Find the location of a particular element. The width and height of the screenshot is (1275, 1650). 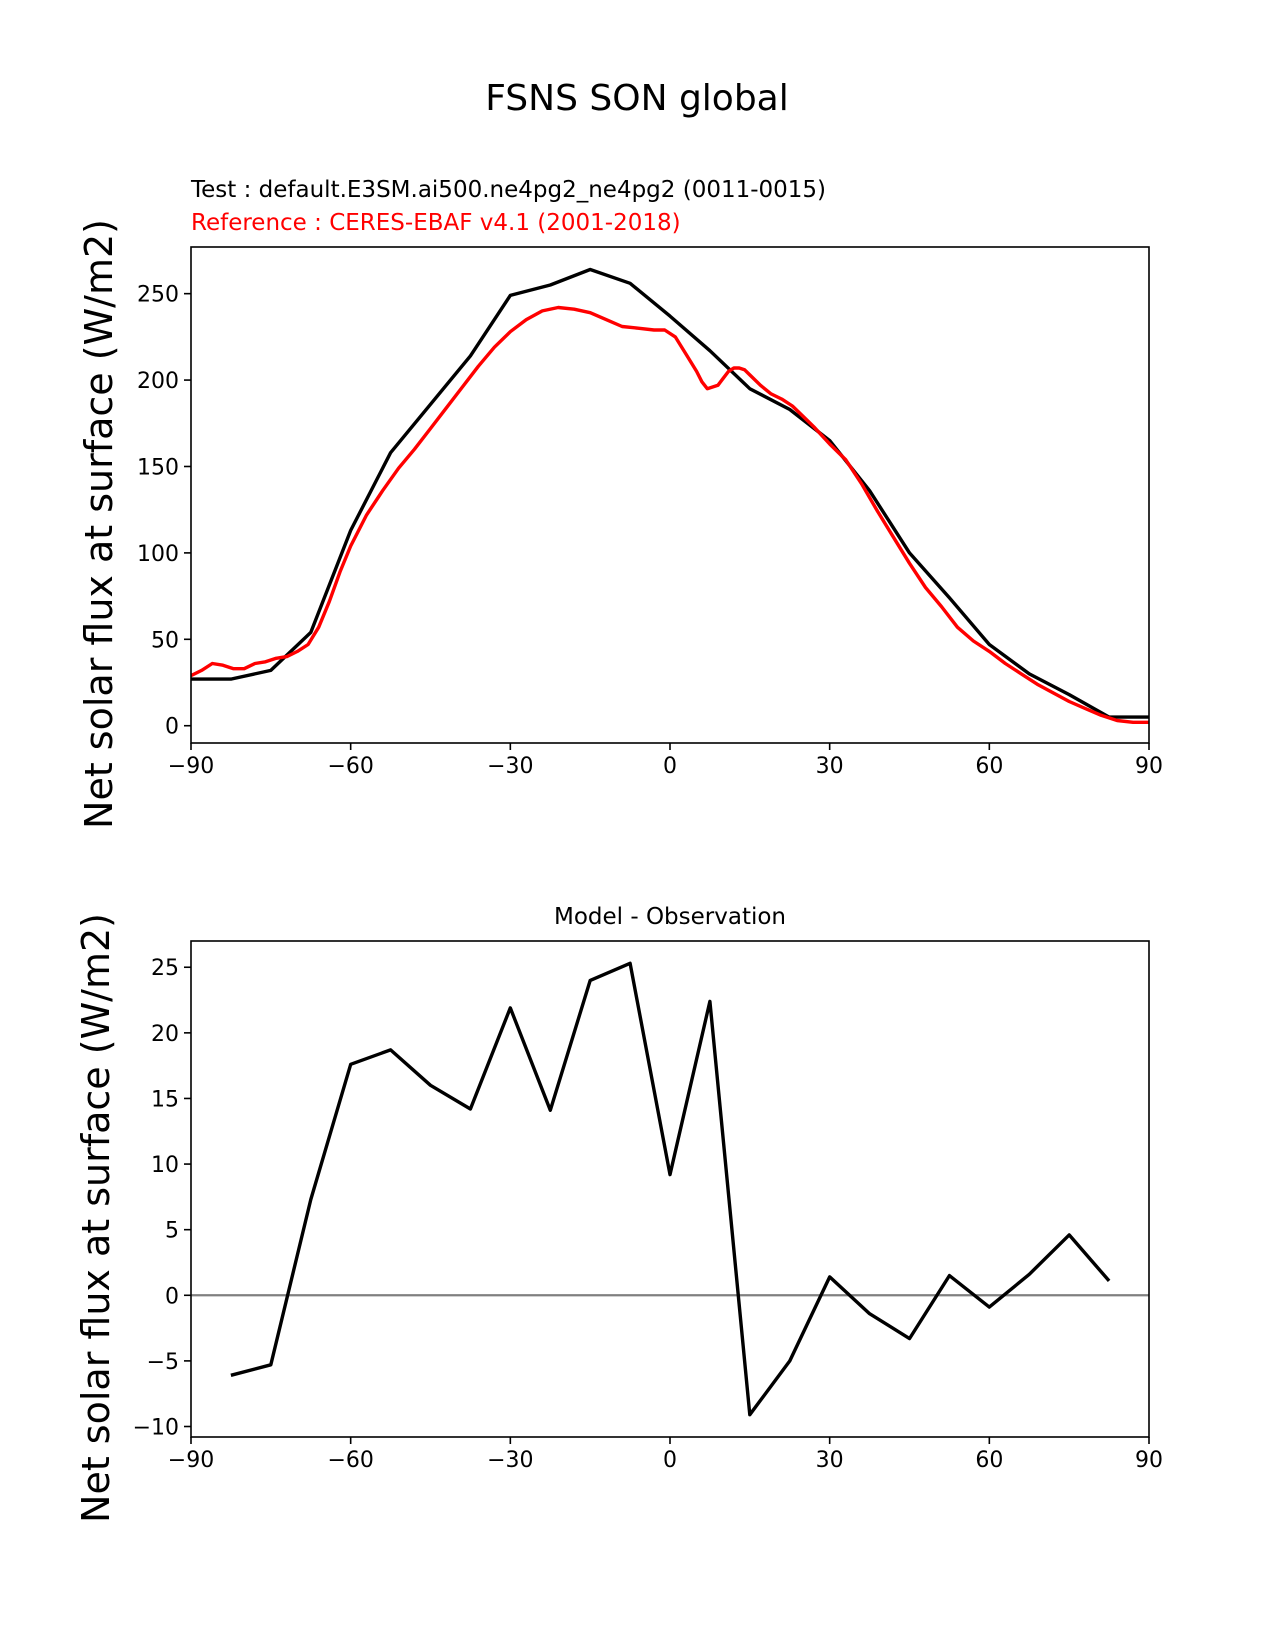

y-tick-label: −5 is located at coordinates (163, 1362).